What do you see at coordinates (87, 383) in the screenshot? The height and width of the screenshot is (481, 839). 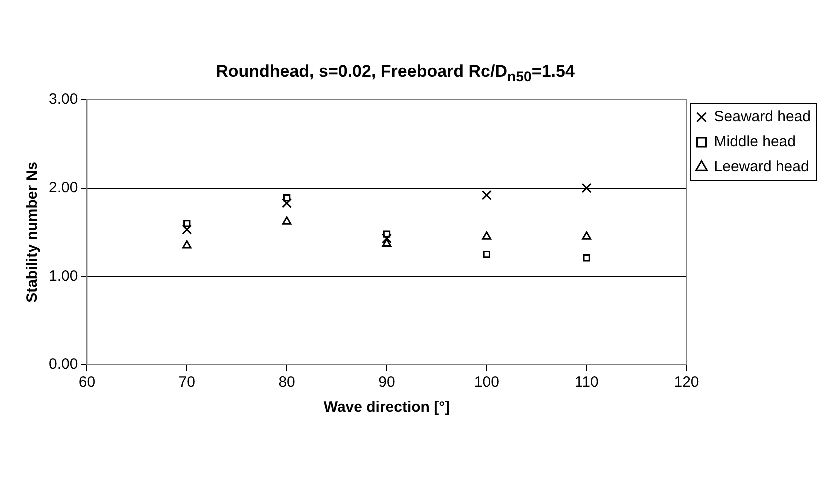 I see `x-tick-label: 60` at bounding box center [87, 383].